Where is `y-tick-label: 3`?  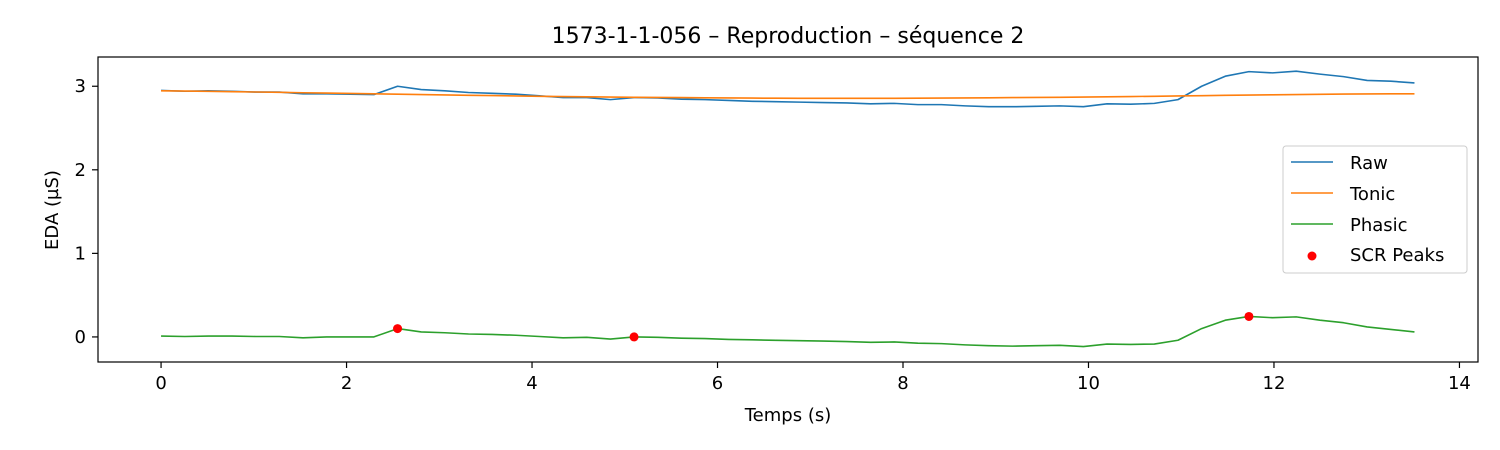 y-tick-label: 3 is located at coordinates (80, 86).